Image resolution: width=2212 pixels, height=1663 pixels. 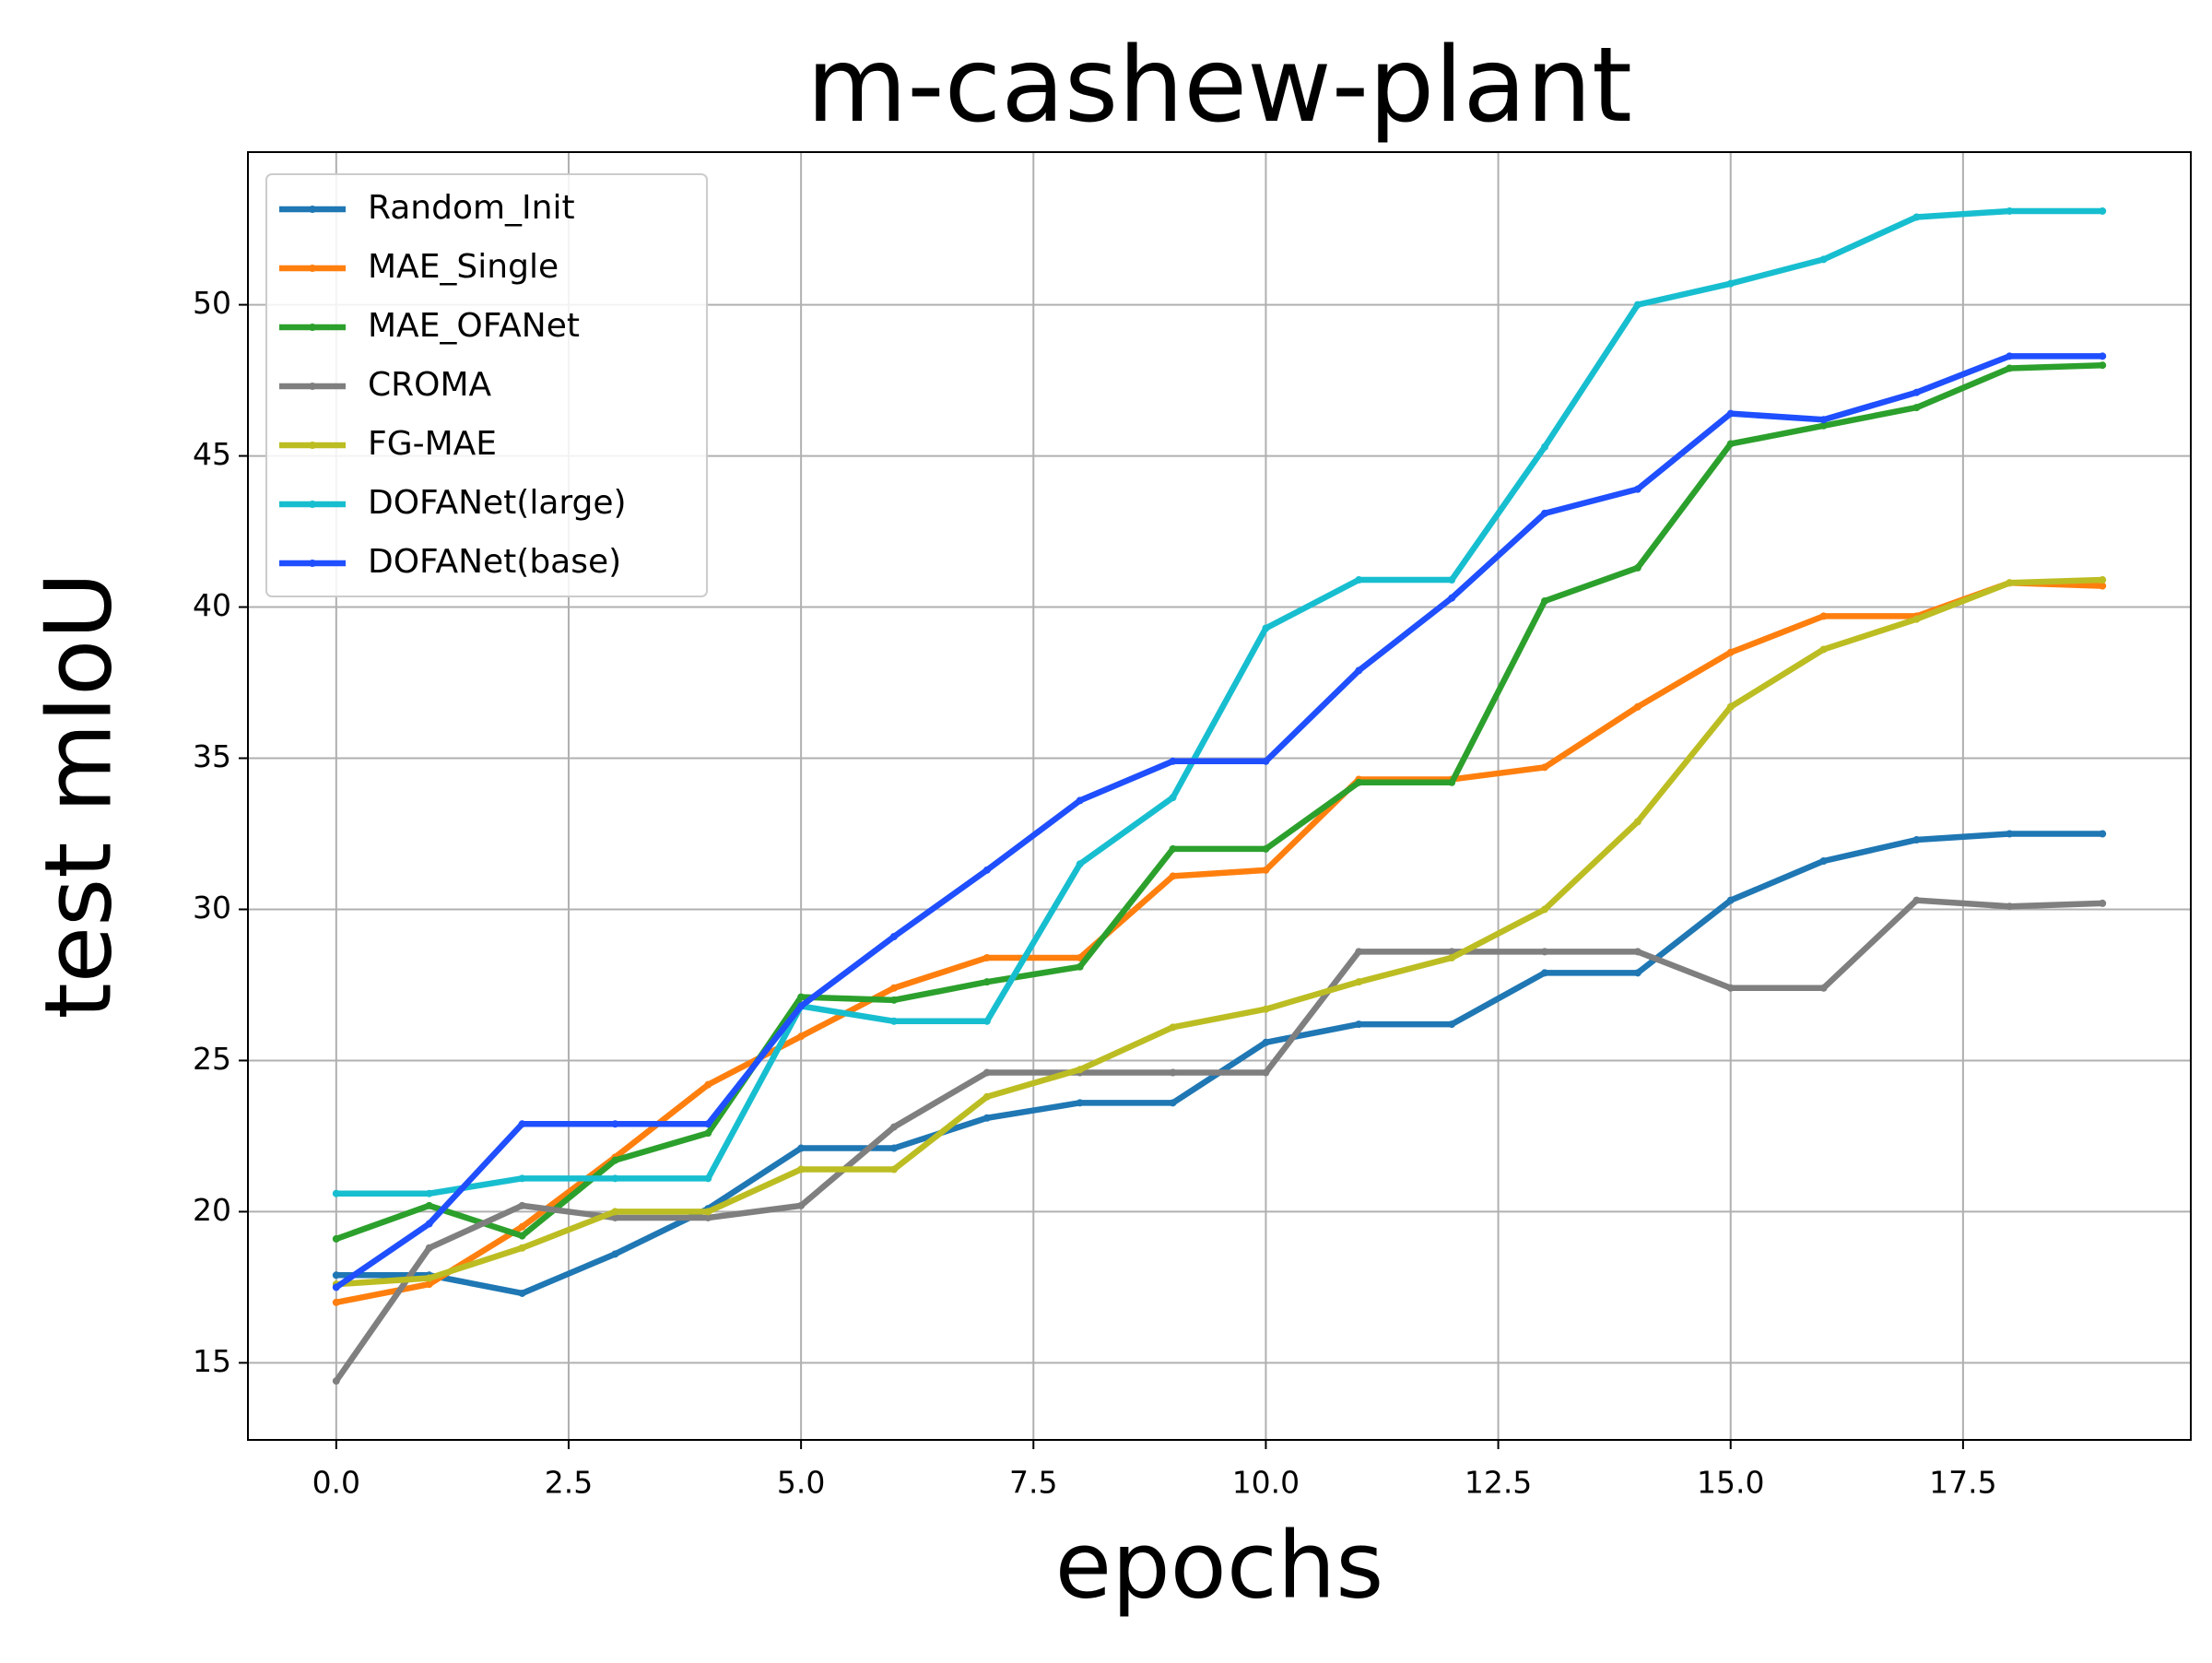 What do you see at coordinates (430, 385) in the screenshot?
I see `legend-label: CROMA` at bounding box center [430, 385].